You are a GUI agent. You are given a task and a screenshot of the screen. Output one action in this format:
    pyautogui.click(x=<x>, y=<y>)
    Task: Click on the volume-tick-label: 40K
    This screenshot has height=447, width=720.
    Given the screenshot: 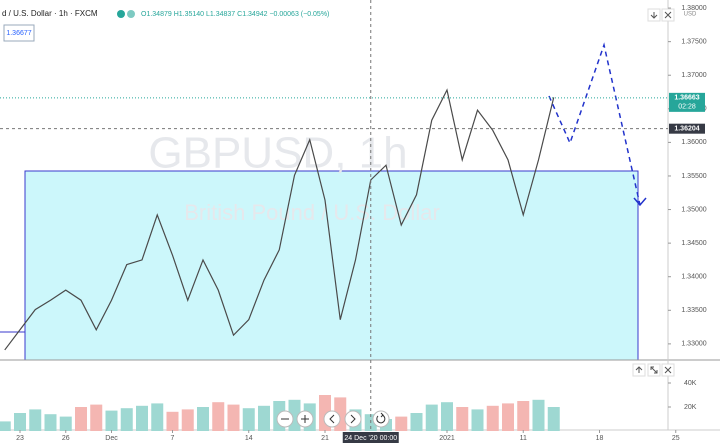 What is the action you would take?
    pyautogui.click(x=690, y=383)
    